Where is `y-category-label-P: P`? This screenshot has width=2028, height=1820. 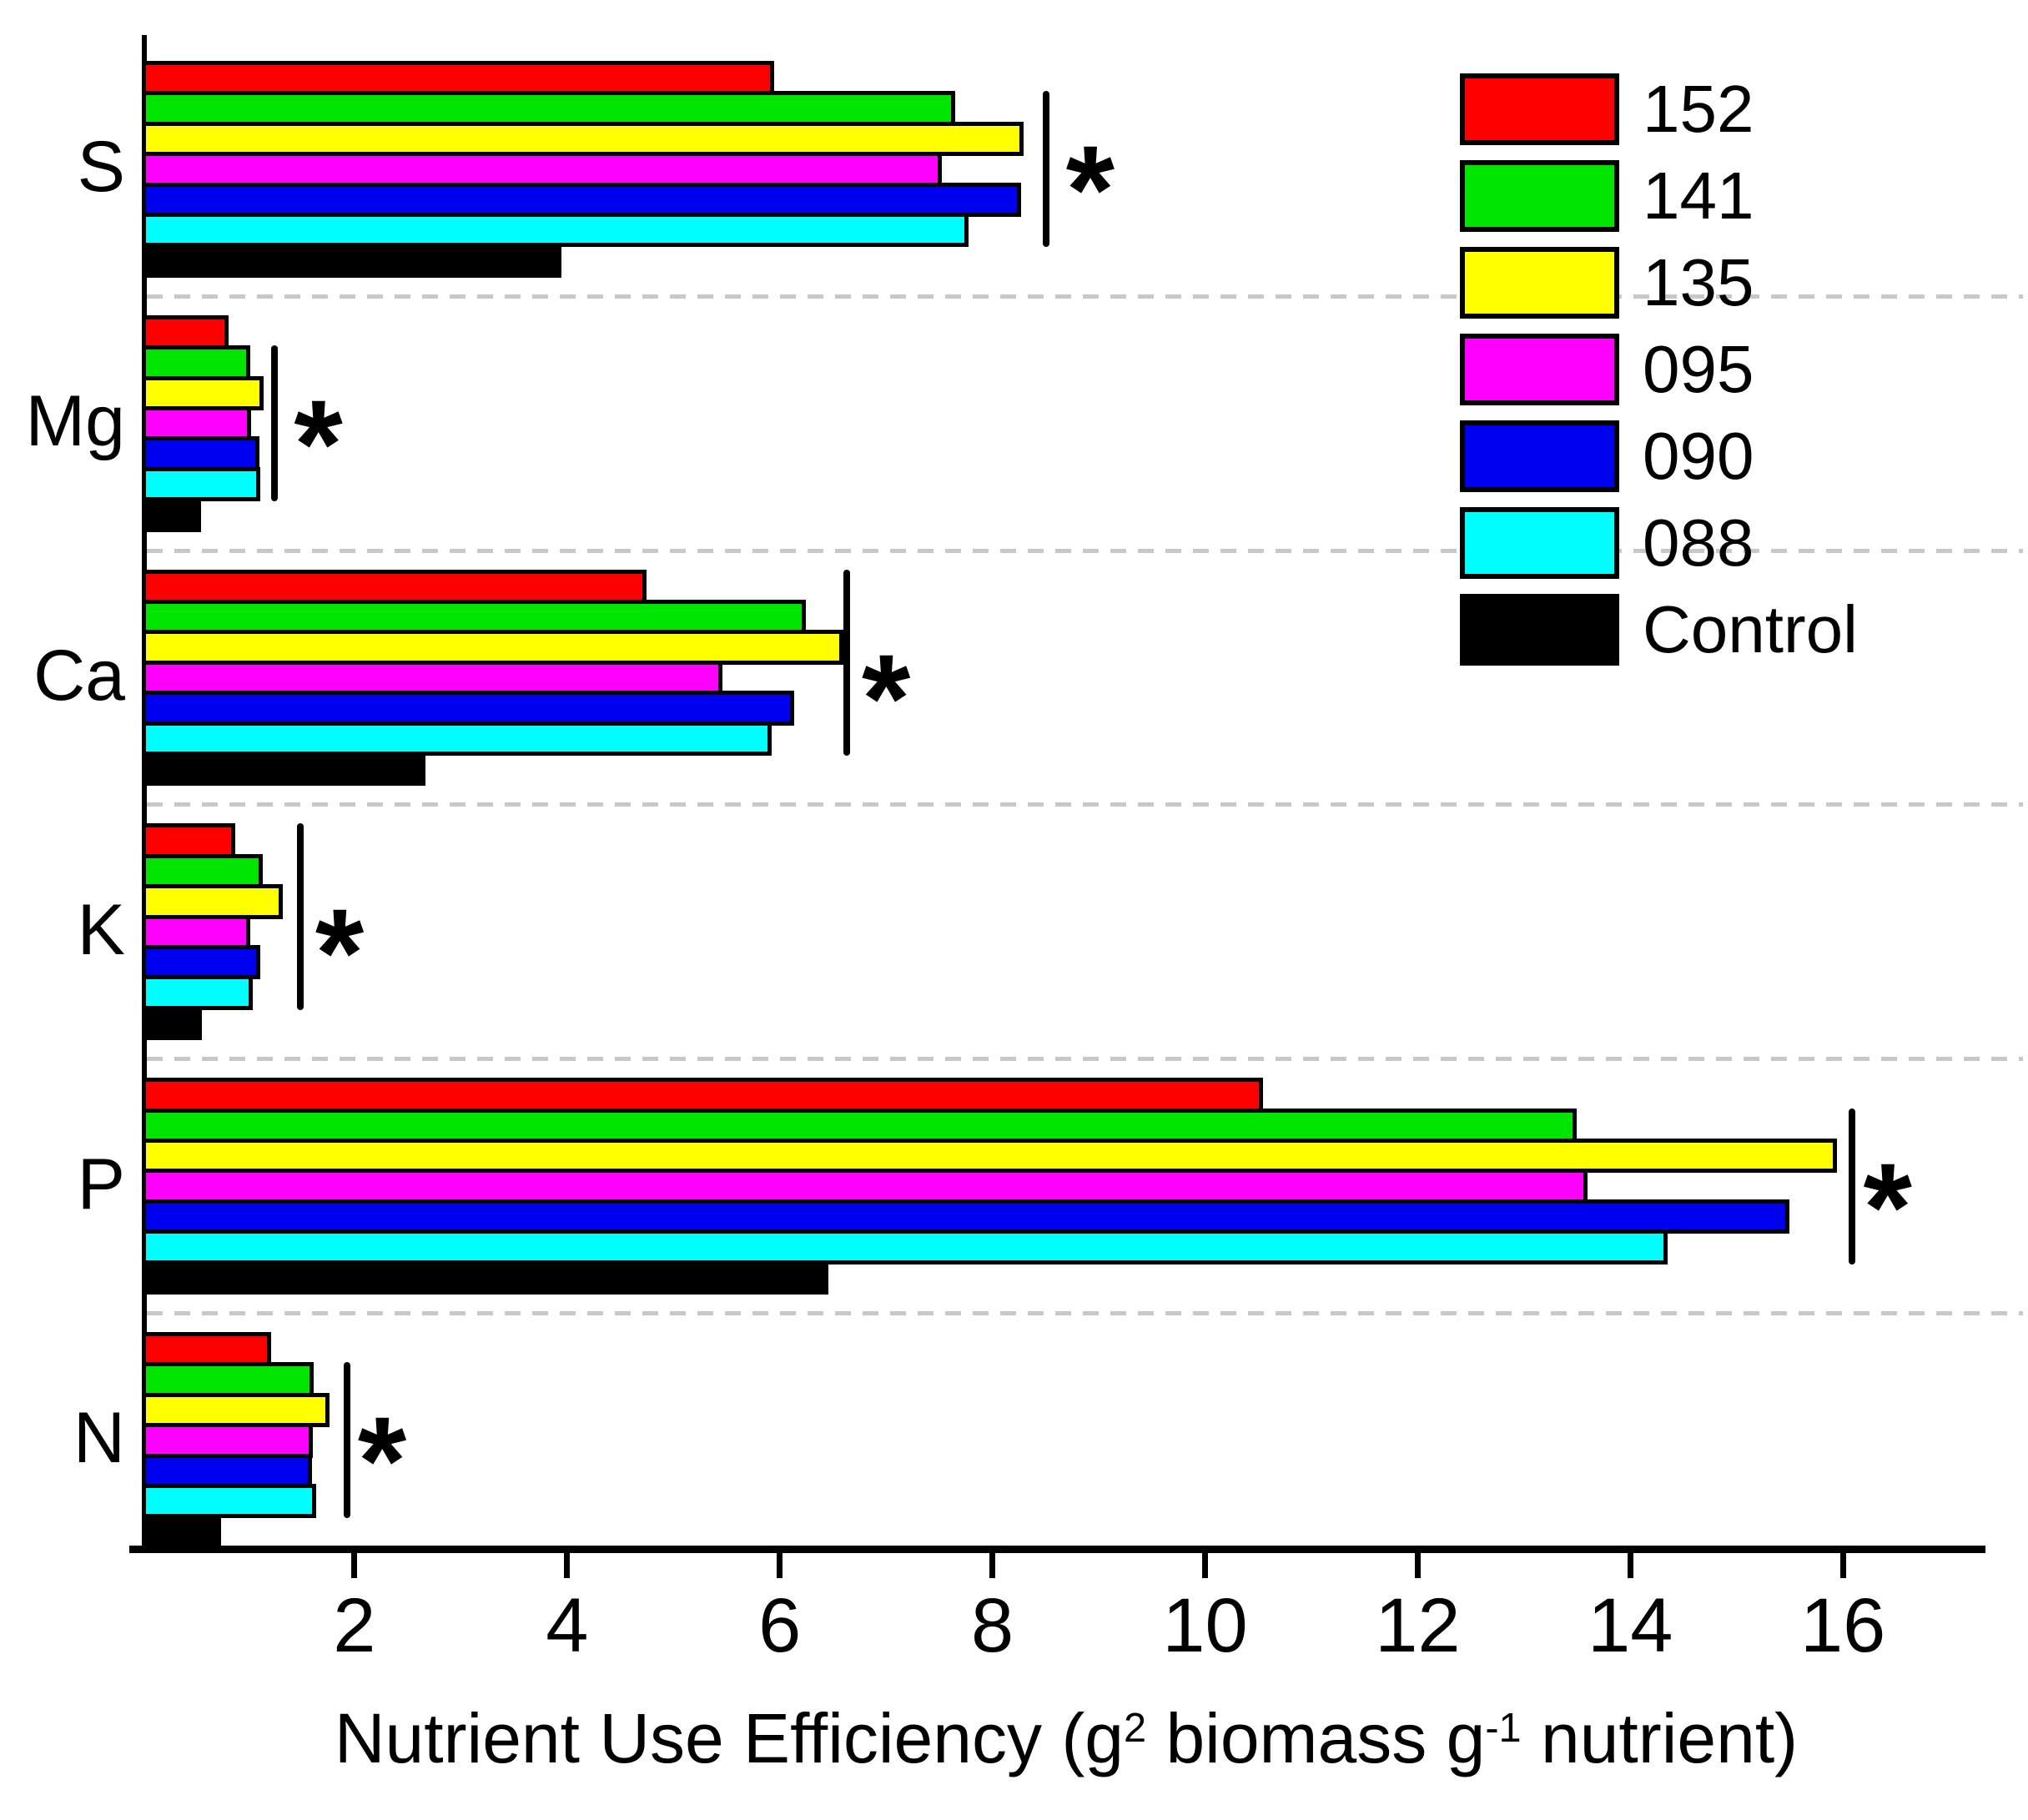
y-category-label-P: P is located at coordinates (101, 1184).